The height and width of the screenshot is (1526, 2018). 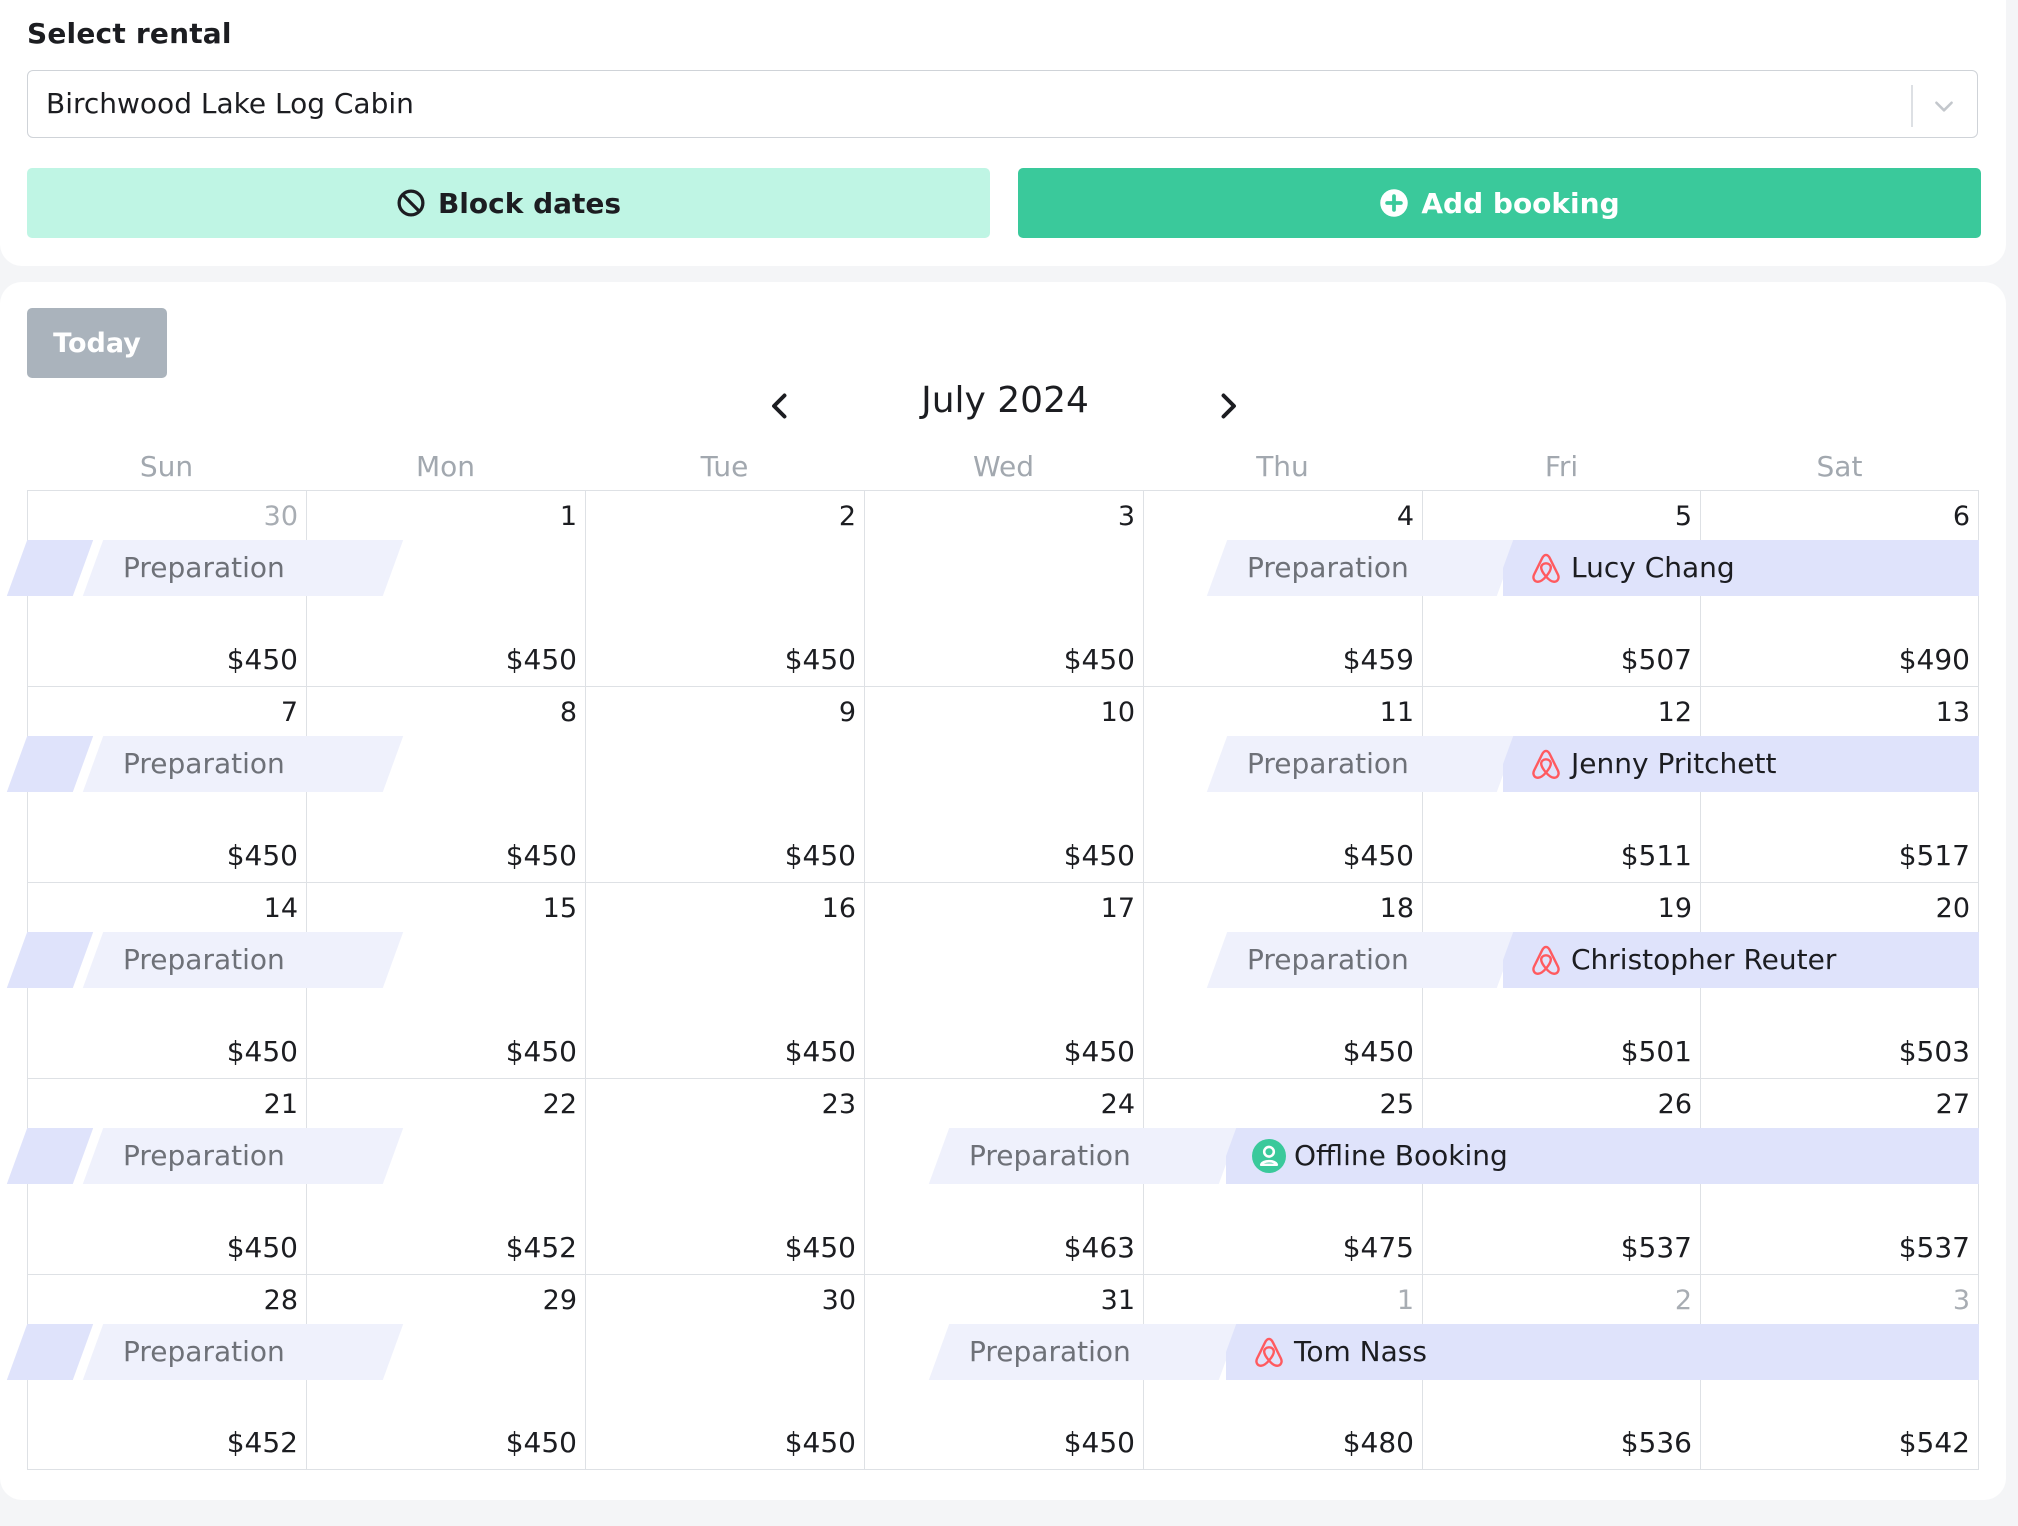 I want to click on day-number: 7, so click(x=289, y=712).